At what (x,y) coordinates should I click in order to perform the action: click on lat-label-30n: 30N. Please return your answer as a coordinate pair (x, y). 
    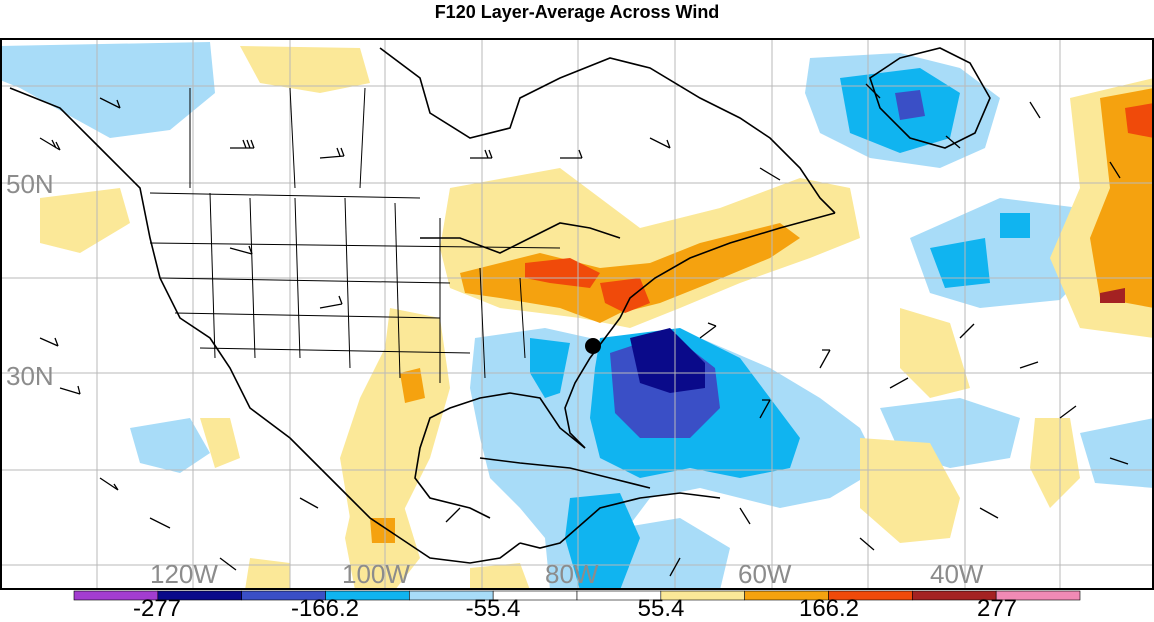
    Looking at the image, I should click on (30, 376).